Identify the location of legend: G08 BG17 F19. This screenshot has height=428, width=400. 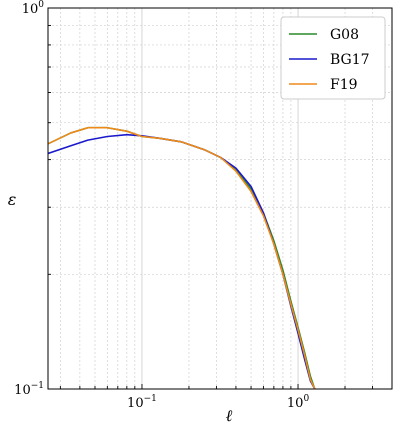
(333, 58).